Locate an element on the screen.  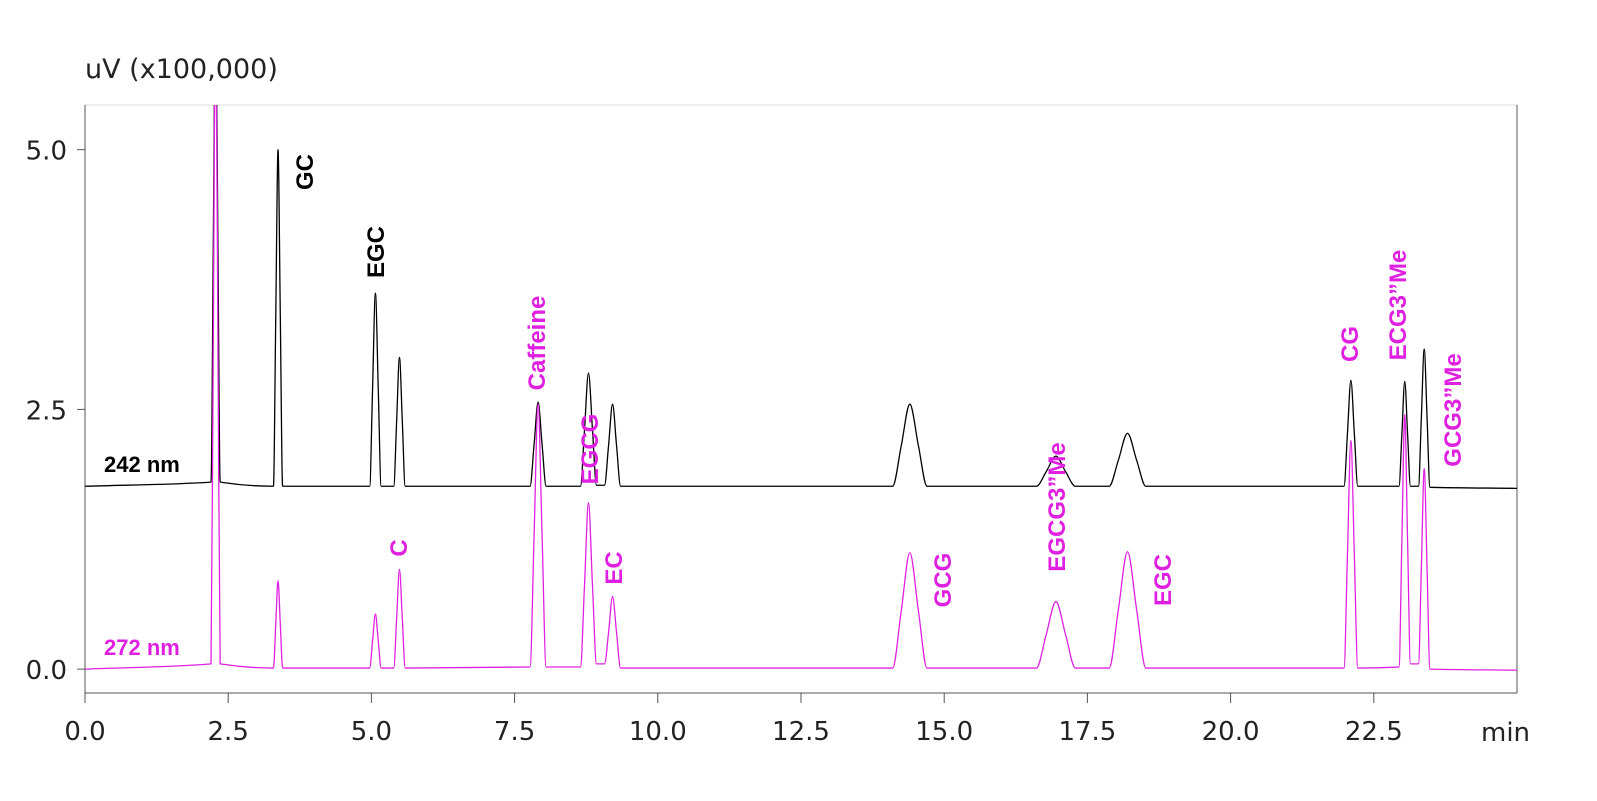
peak-label: CG is located at coordinates (1350, 344).